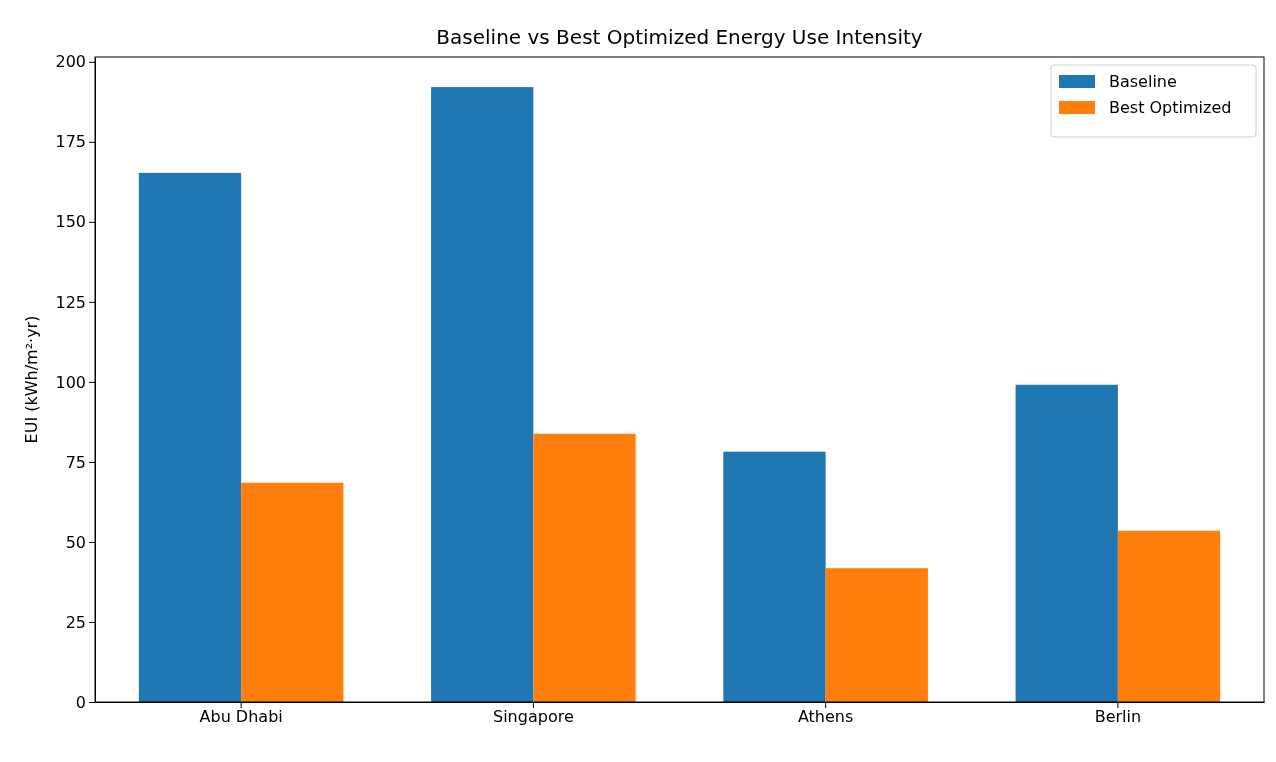 Image resolution: width=1276 pixels, height=762 pixels. Describe the element at coordinates (70, 62) in the screenshot. I see `y-tick-label: 200` at that location.